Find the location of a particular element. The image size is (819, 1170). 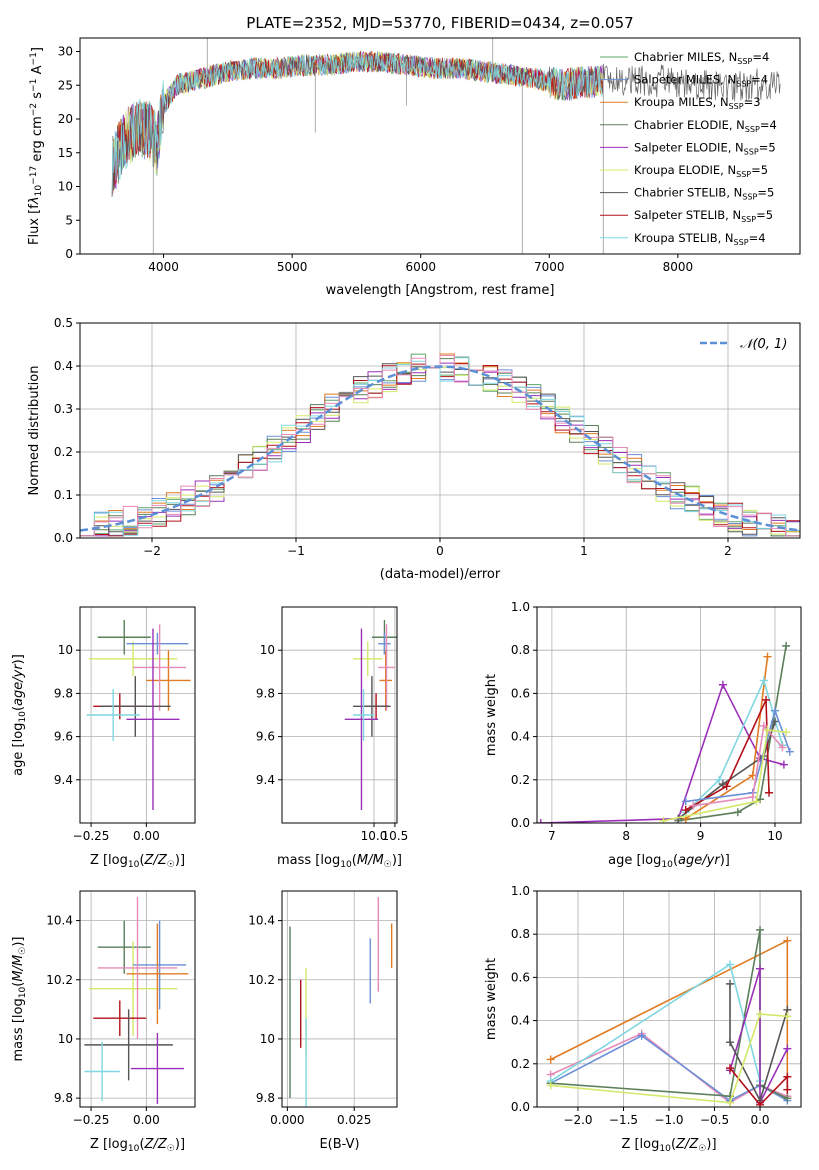

legend-entry: Chabrier MILES, NSSP=4 is located at coordinates (701, 58).